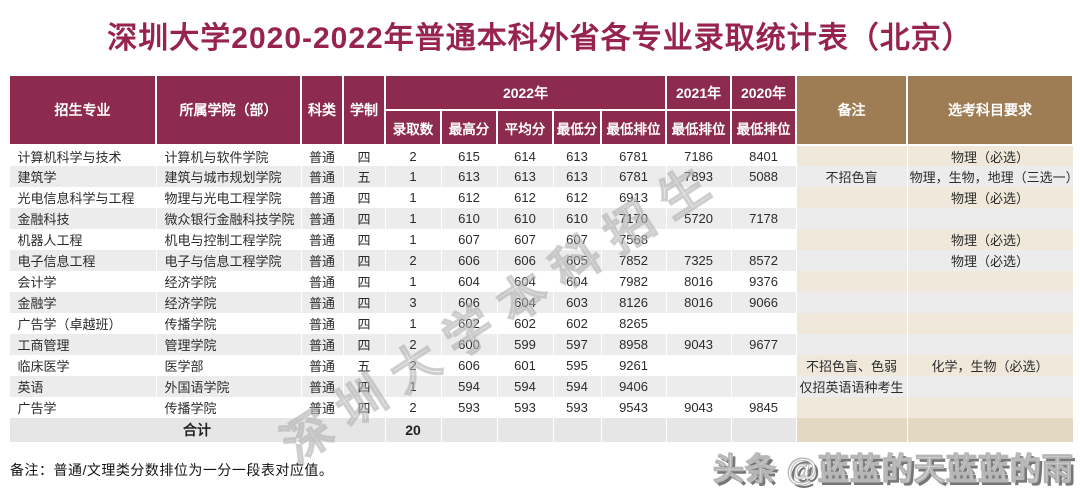 Image resolution: width=1080 pixels, height=489 pixels. What do you see at coordinates (699, 127) in the screenshot?
I see `header-min-rank-2021: 最低排位` at bounding box center [699, 127].